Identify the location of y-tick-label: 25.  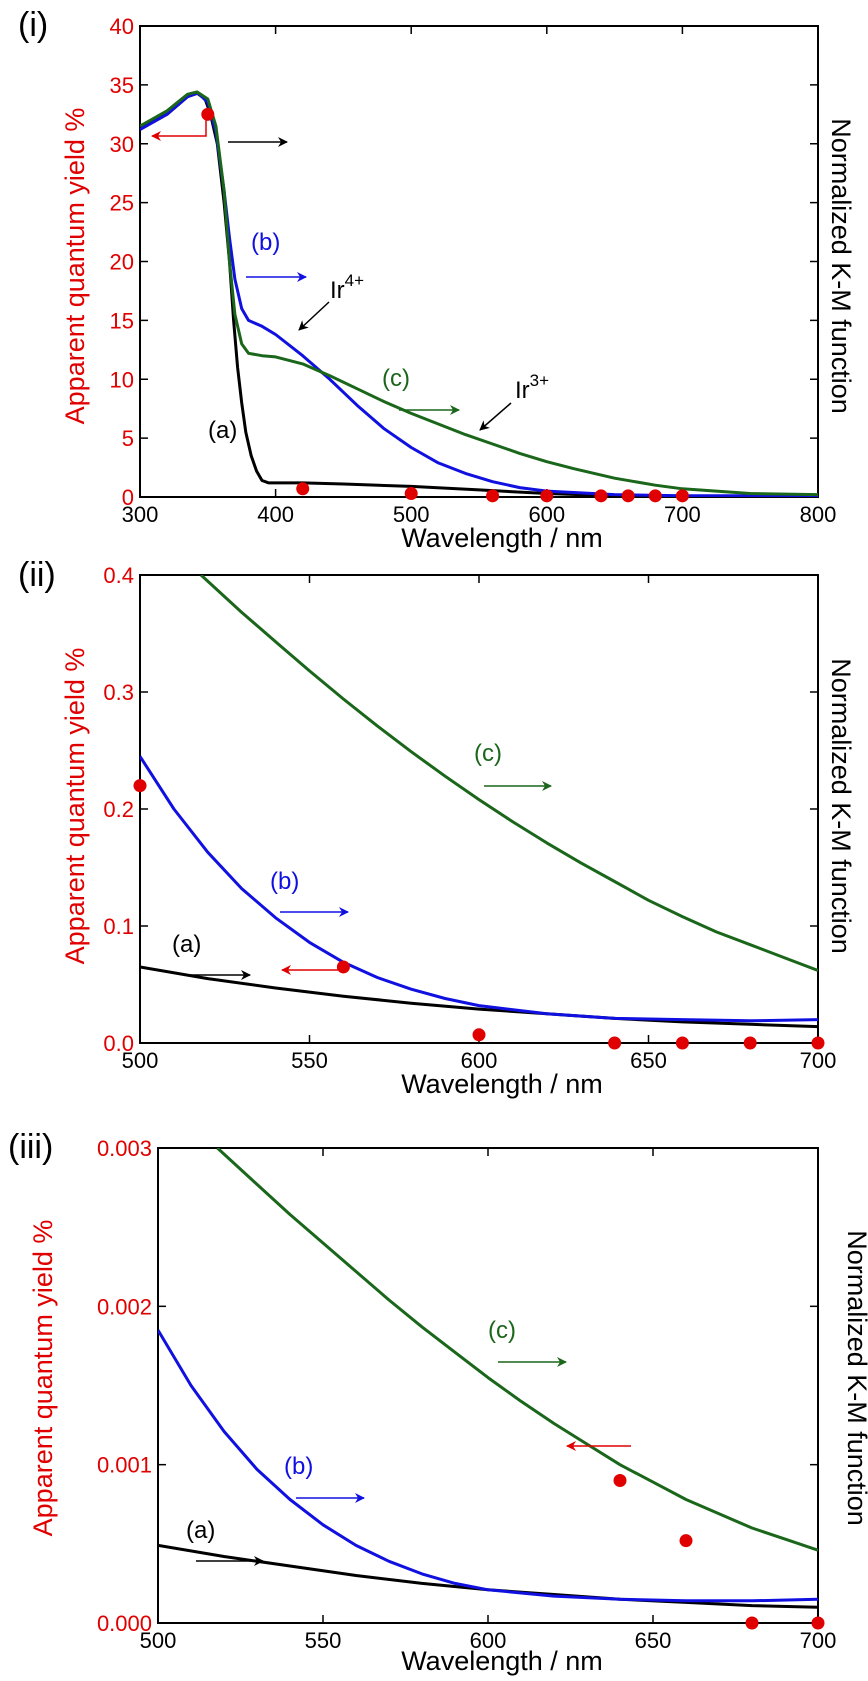
(122, 203).